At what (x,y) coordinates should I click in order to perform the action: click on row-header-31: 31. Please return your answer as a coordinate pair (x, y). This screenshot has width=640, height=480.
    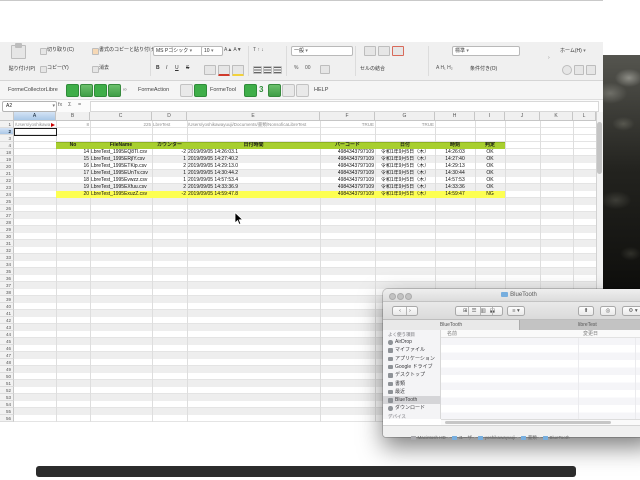
    Looking at the image, I should click on (7, 243).